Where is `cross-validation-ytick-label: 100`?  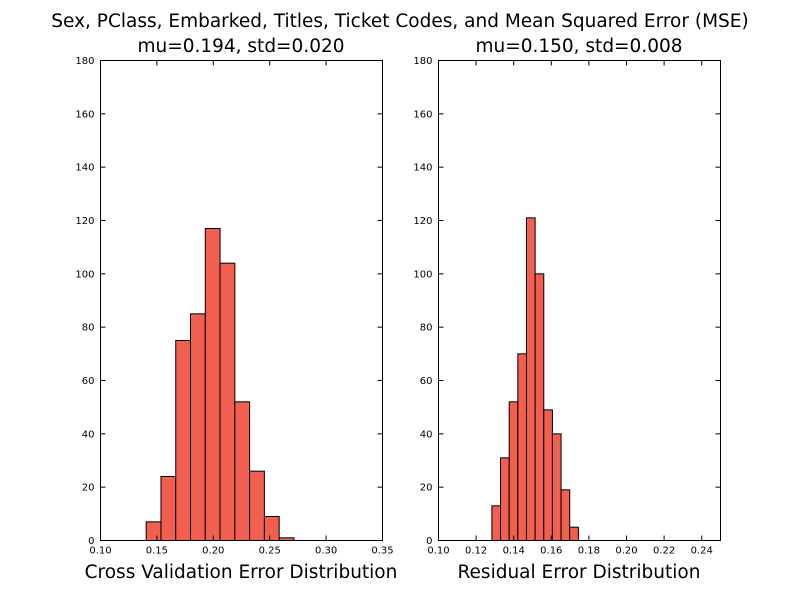
cross-validation-ytick-label: 100 is located at coordinates (84, 274).